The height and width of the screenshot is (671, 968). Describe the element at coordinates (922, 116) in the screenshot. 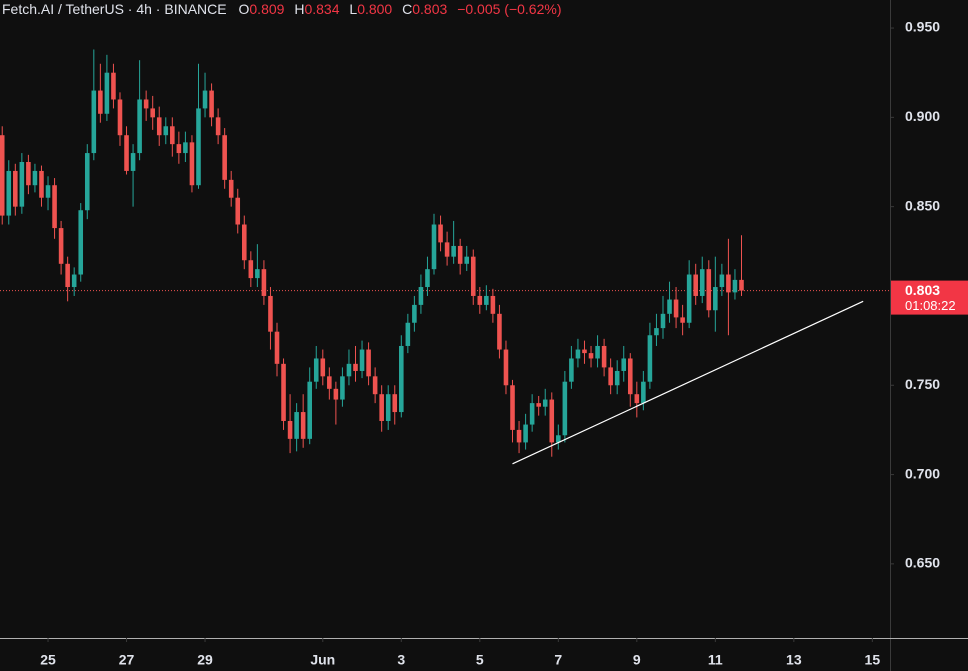

I see `y-tick-label: 0.900` at that location.